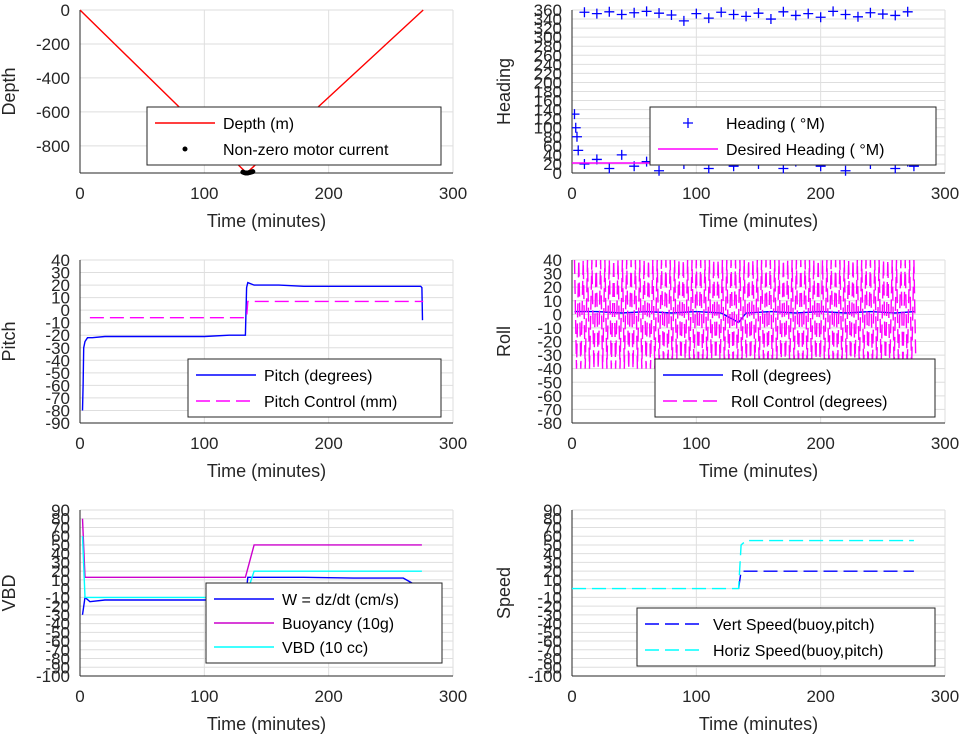  What do you see at coordinates (253, 172) in the screenshot?
I see `series-non-zero-motor-current-point` at bounding box center [253, 172].